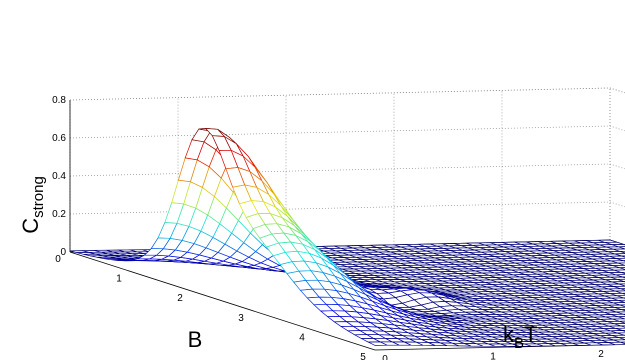 Image resolution: width=625 pixels, height=360 pixels. What do you see at coordinates (385, 357) in the screenshot?
I see `y-tick-label: 0` at bounding box center [385, 357].